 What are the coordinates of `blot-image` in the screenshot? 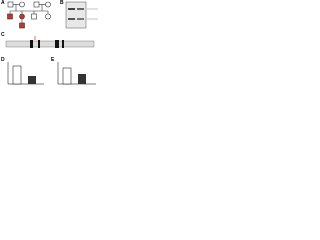 It's located at (76, 15).